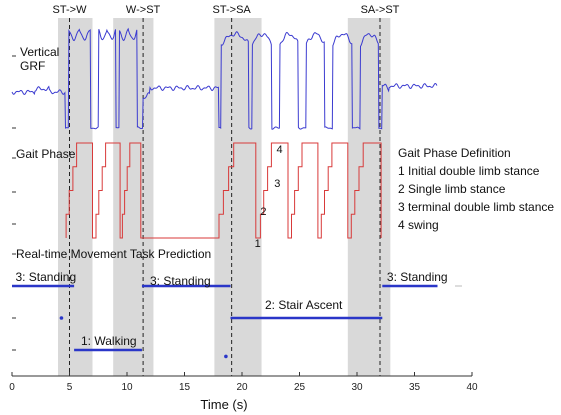 The height and width of the screenshot is (415, 561). Describe the element at coordinates (454, 153) in the screenshot. I see `legend-title: Gait Phase Definition` at that location.